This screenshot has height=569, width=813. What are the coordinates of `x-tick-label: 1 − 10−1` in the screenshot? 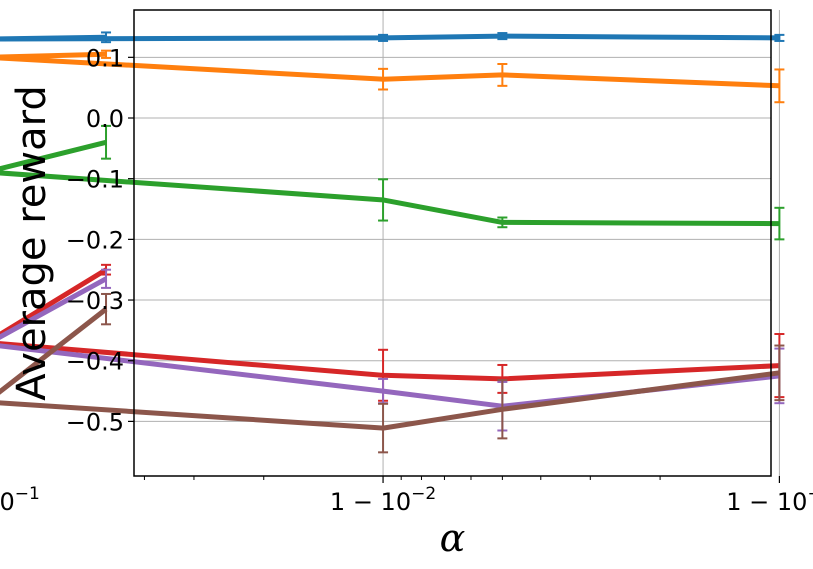 It's located at (20, 500).